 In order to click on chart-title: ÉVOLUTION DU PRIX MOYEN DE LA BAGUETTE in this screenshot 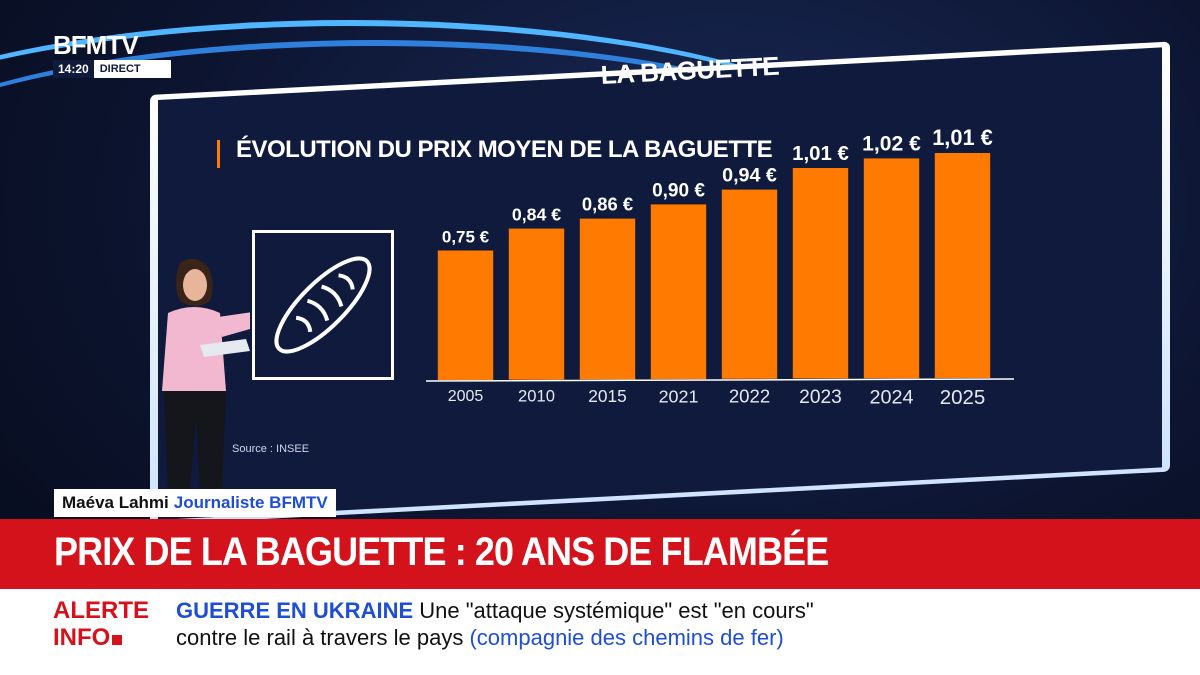, I will do `click(504, 149)`.